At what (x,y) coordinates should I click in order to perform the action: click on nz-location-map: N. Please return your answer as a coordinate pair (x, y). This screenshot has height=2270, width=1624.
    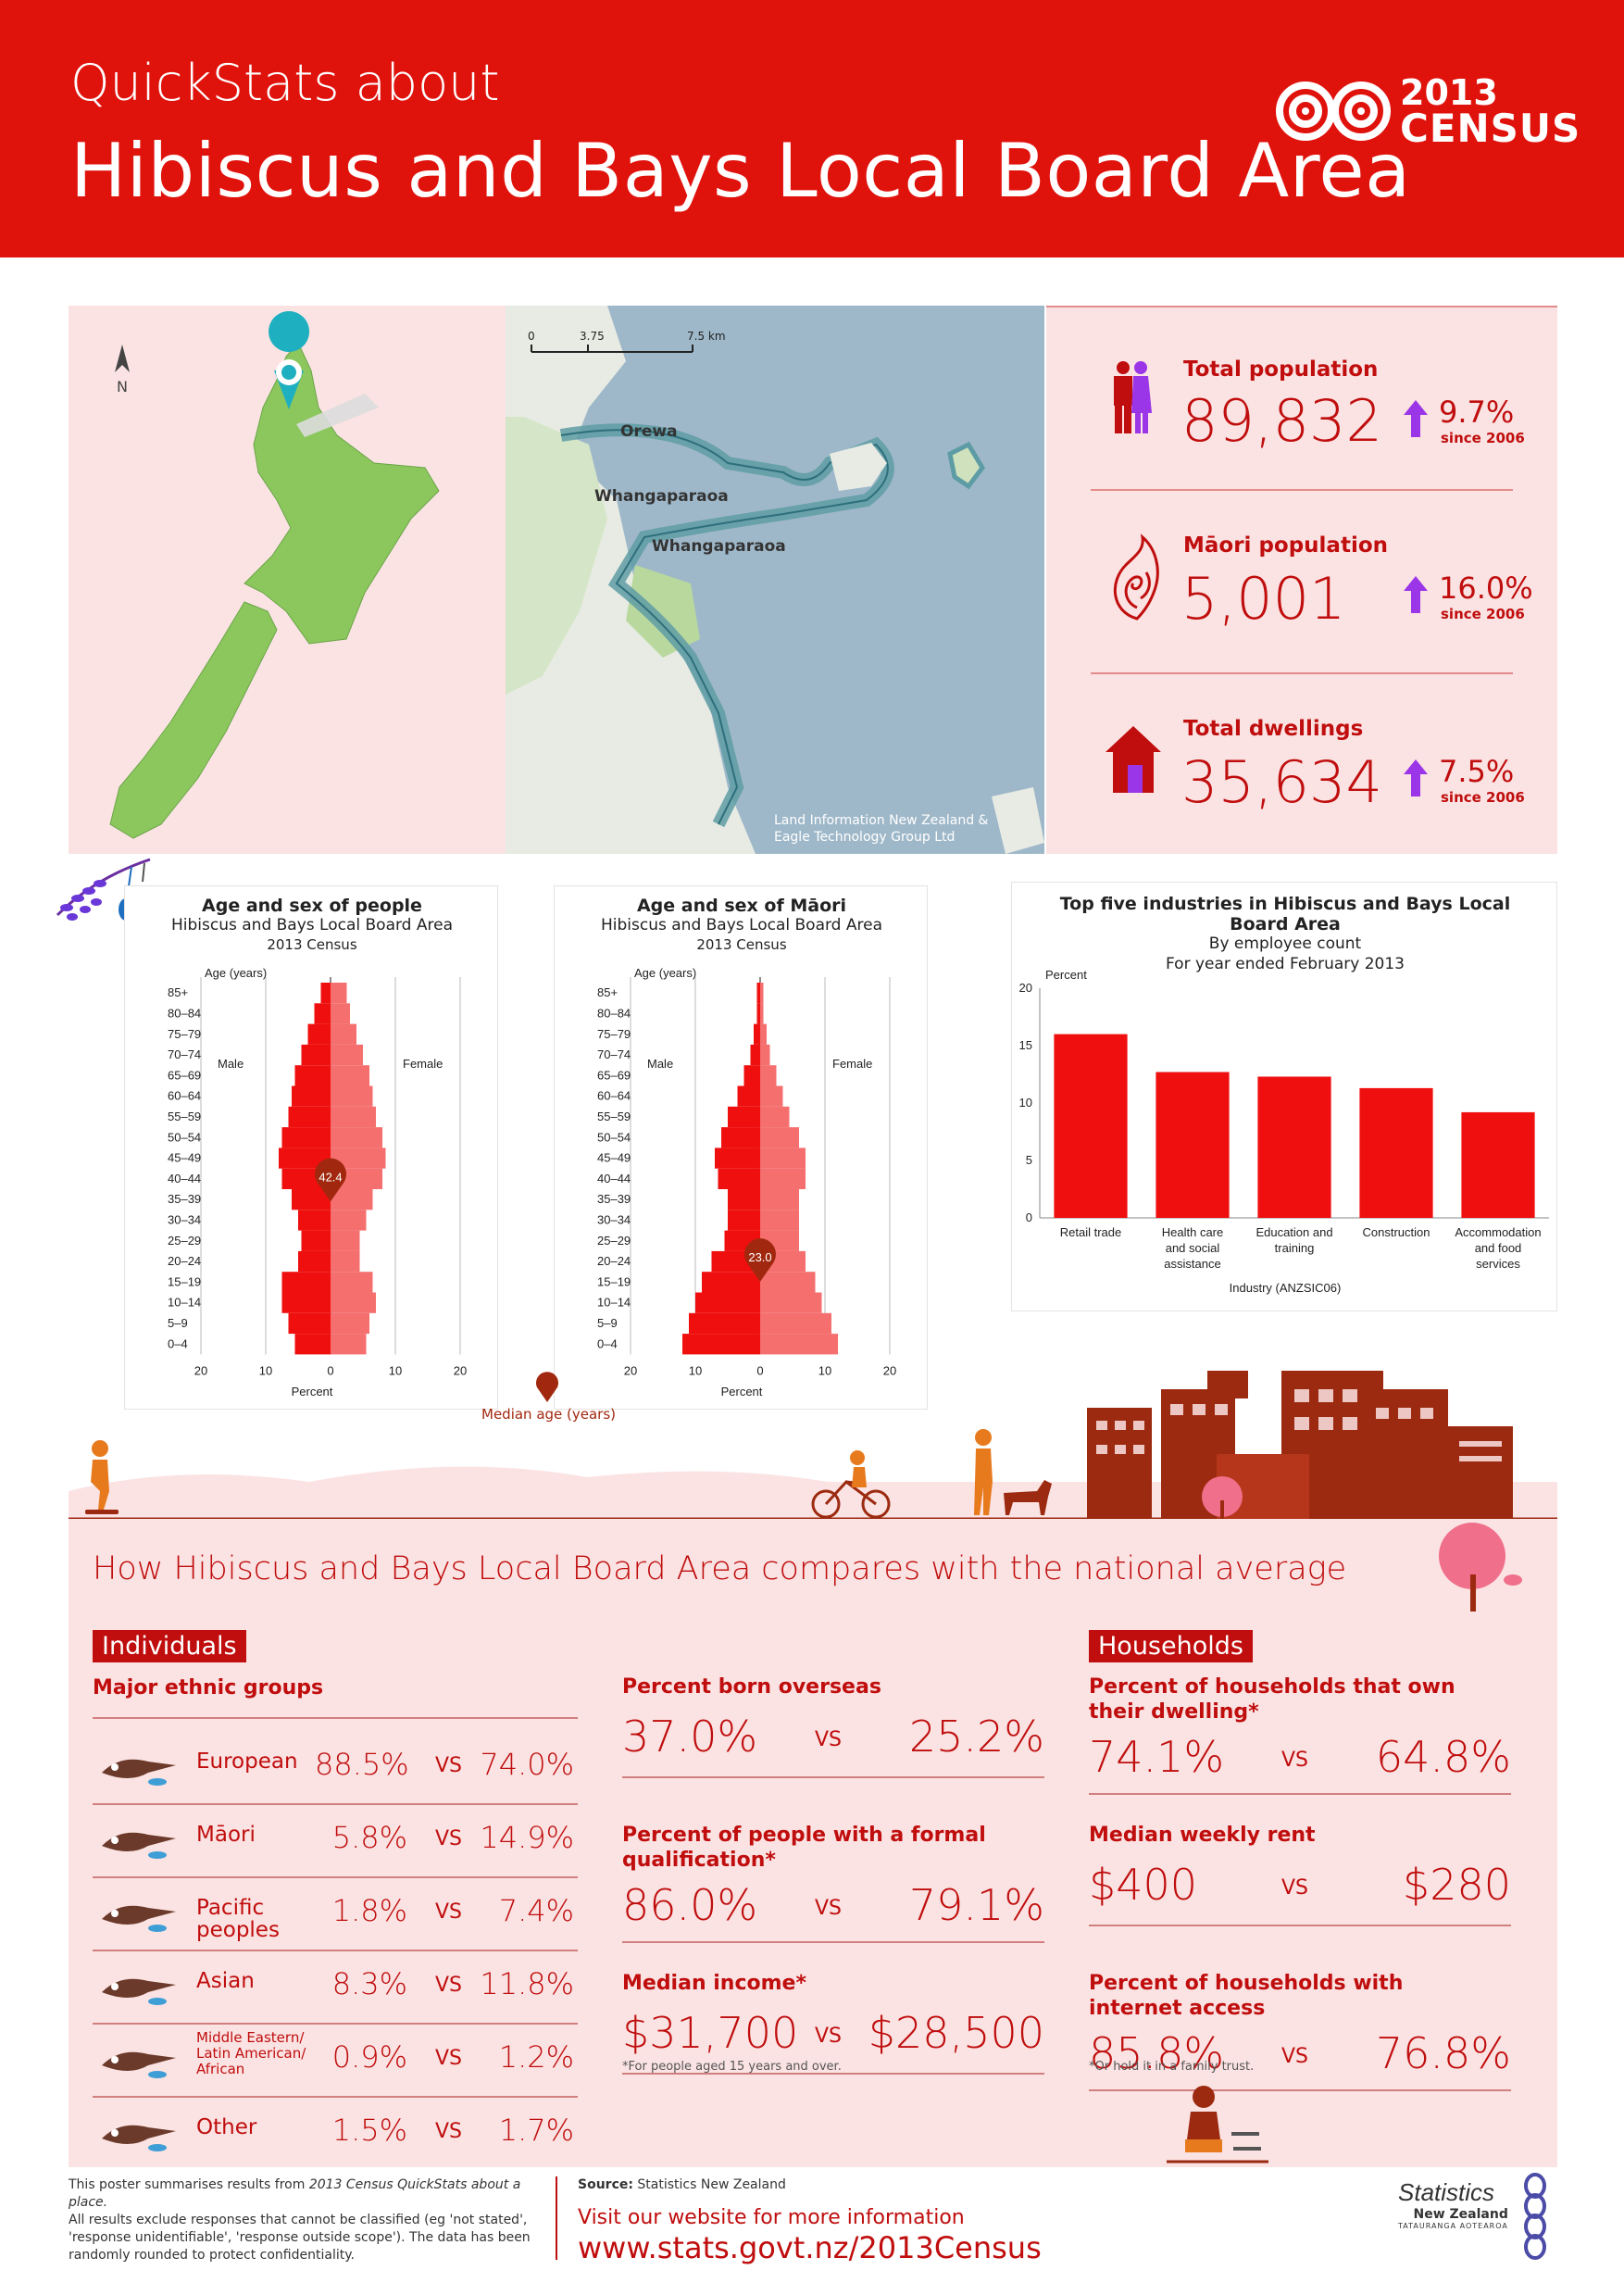
    Looking at the image, I should click on (287, 580).